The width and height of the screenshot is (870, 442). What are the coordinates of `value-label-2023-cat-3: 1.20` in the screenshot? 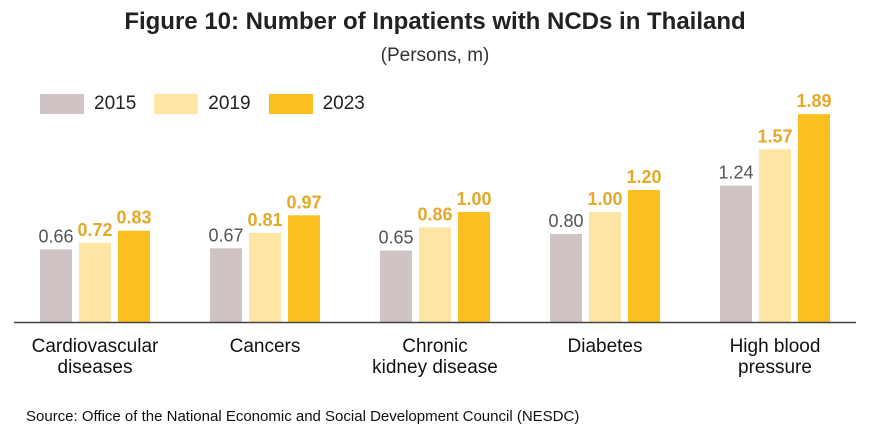 It's located at (643, 177).